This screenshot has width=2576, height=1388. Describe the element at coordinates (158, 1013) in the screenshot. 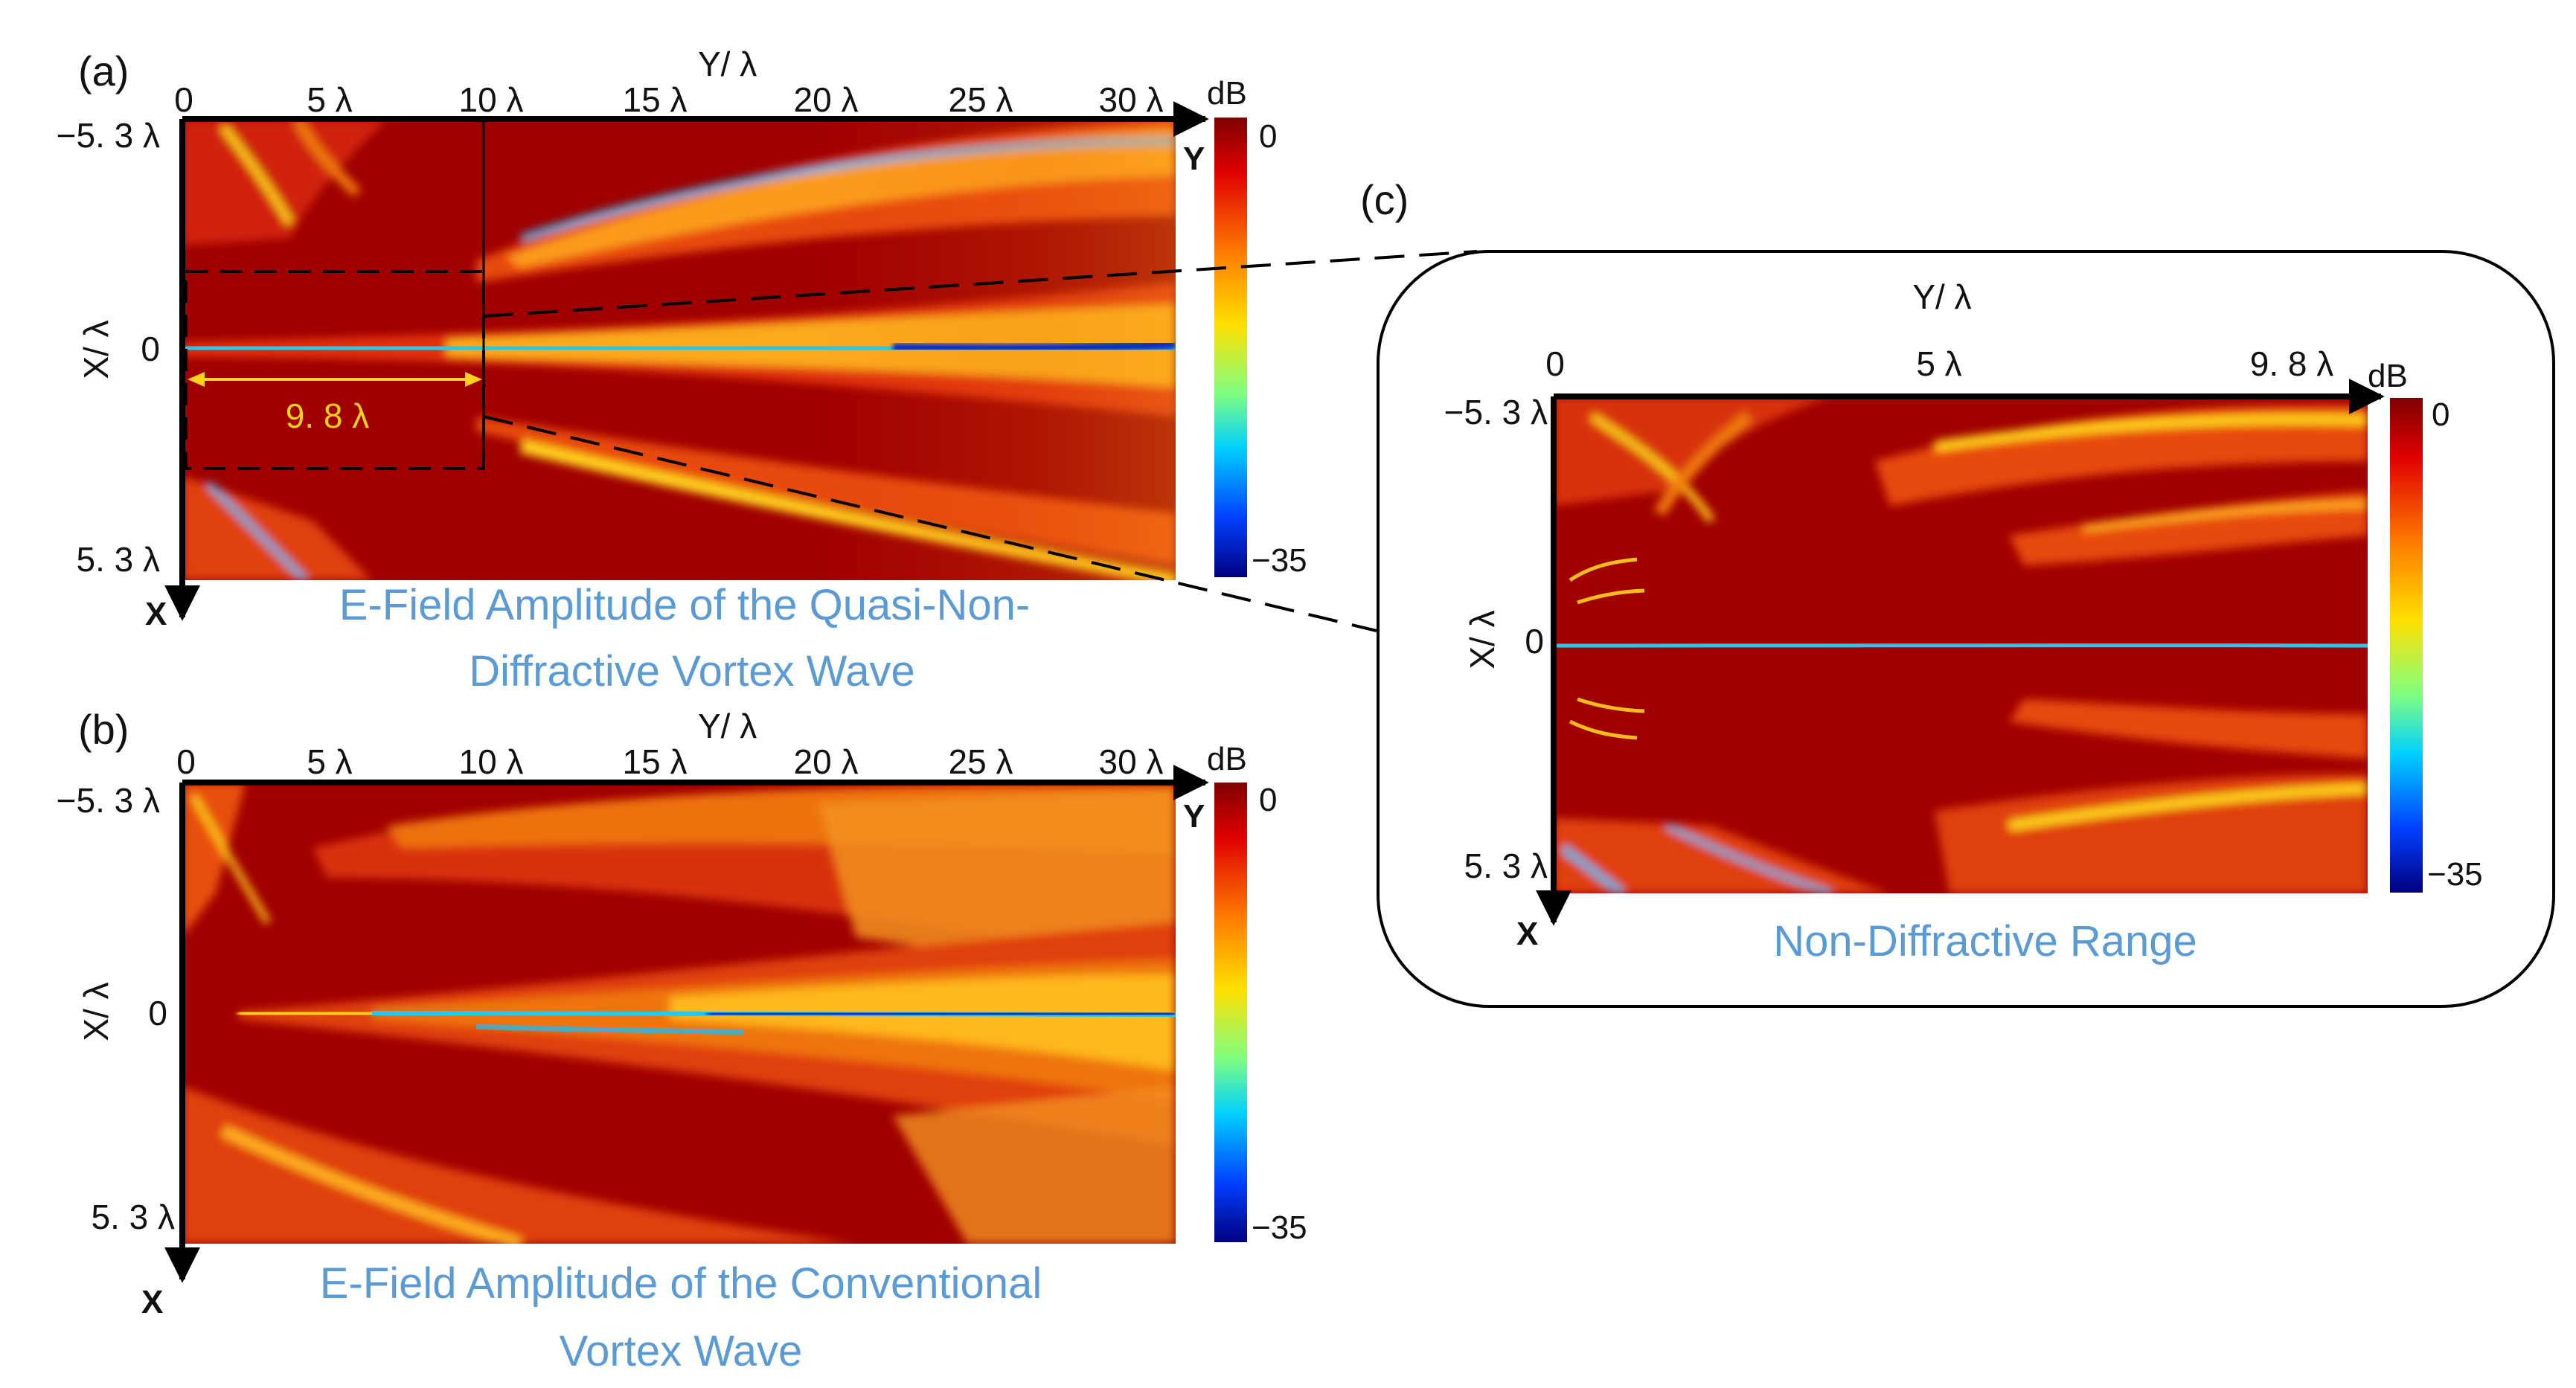

I see `panel-b-y-tick: 0` at that location.